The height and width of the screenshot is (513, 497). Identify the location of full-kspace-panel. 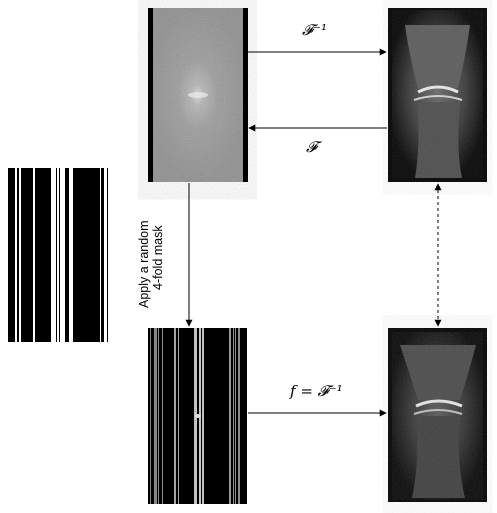
(198, 95).